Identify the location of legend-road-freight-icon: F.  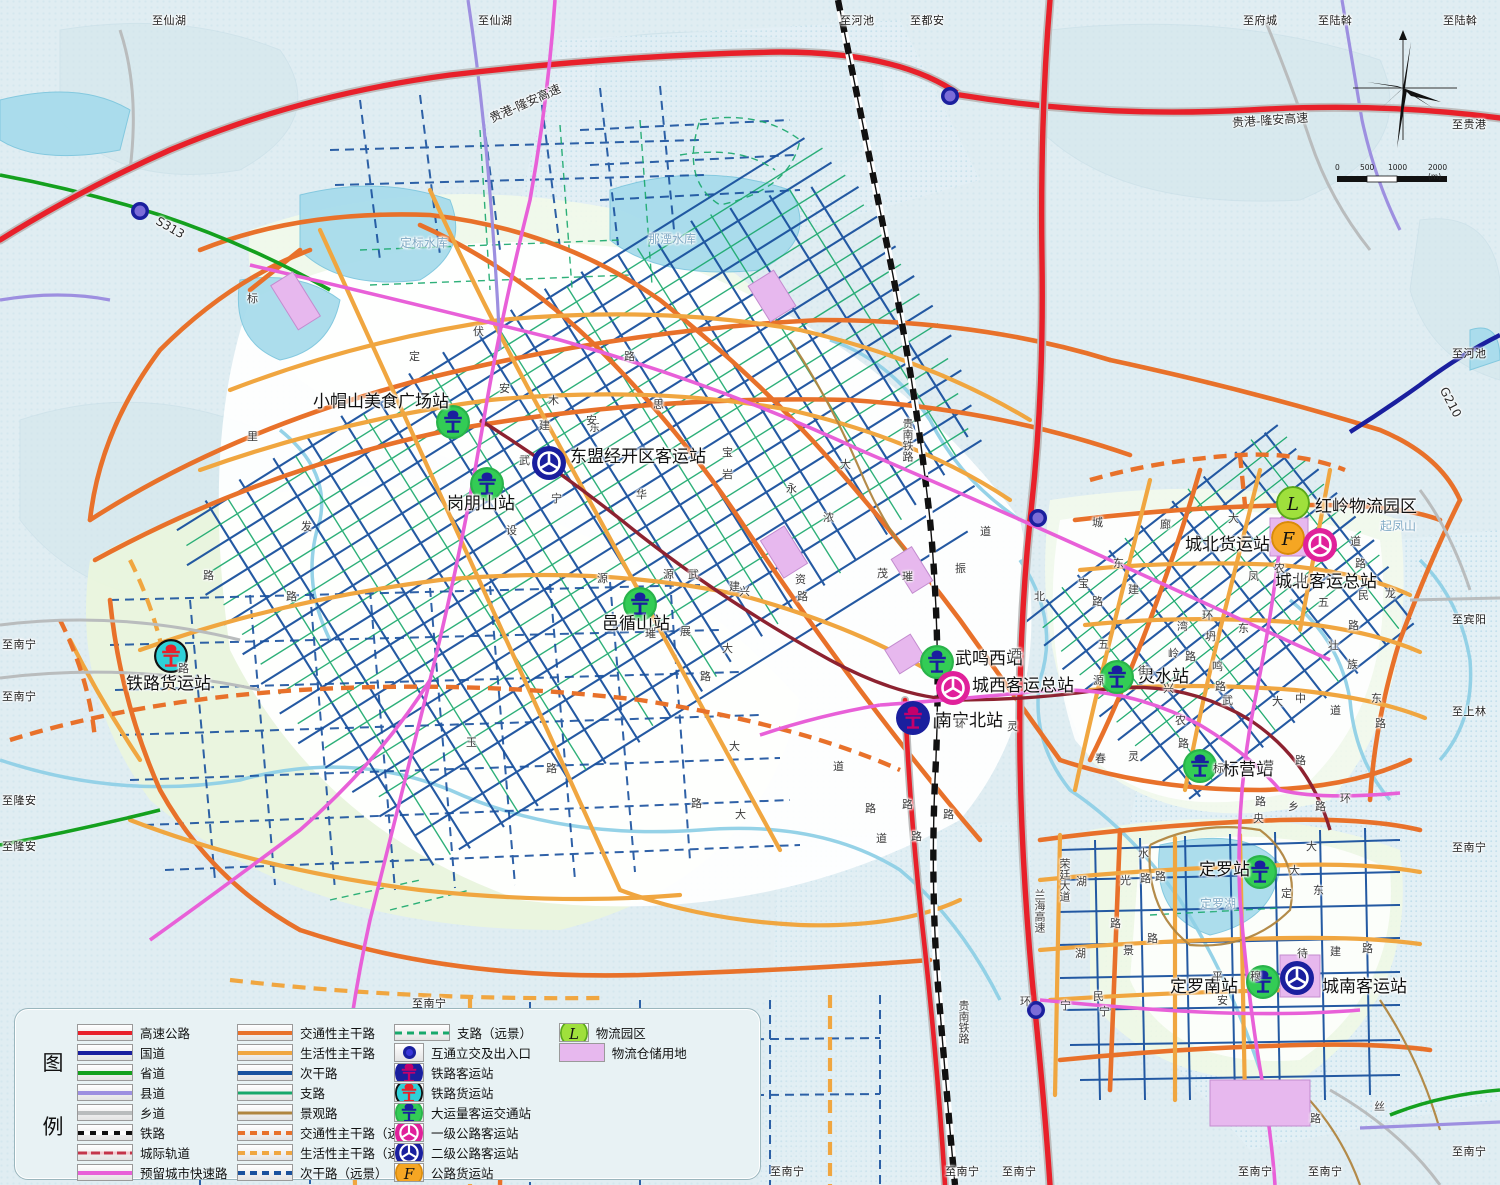
(409, 1172).